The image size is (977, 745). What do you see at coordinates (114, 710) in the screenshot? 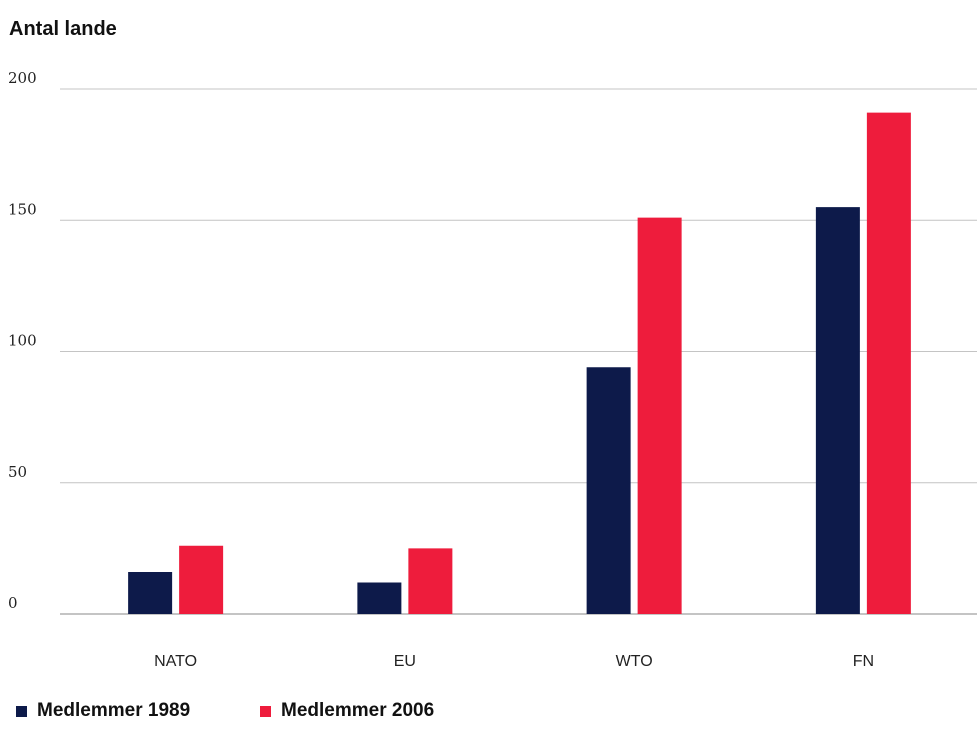
I see `legend-label-1989: Medlemmer 1989` at bounding box center [114, 710].